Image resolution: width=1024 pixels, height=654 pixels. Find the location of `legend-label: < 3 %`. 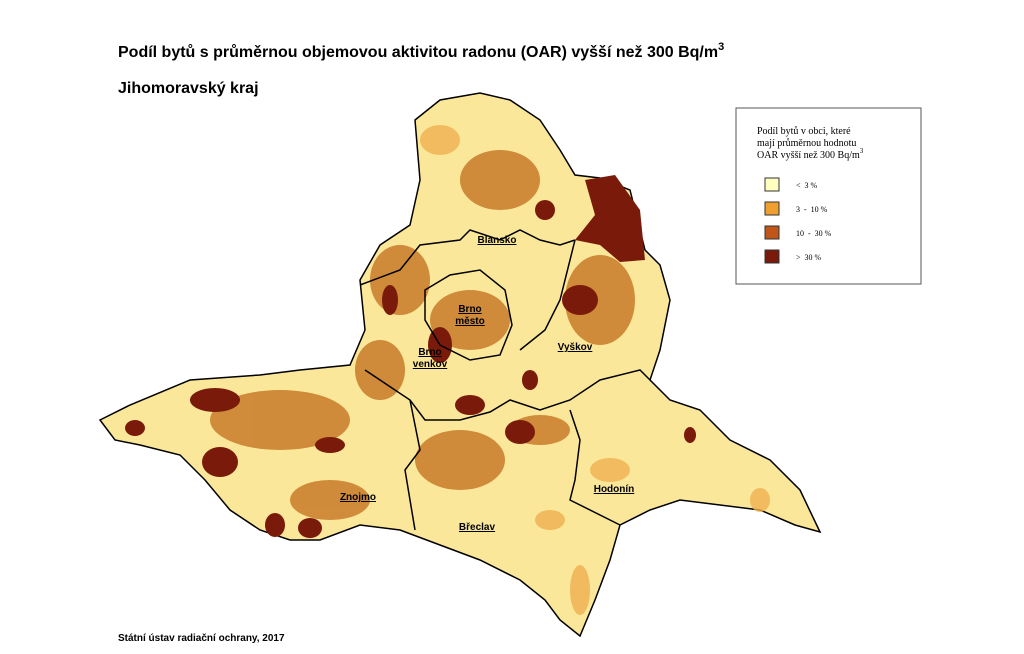

legend-label: < 3 % is located at coordinates (807, 185).